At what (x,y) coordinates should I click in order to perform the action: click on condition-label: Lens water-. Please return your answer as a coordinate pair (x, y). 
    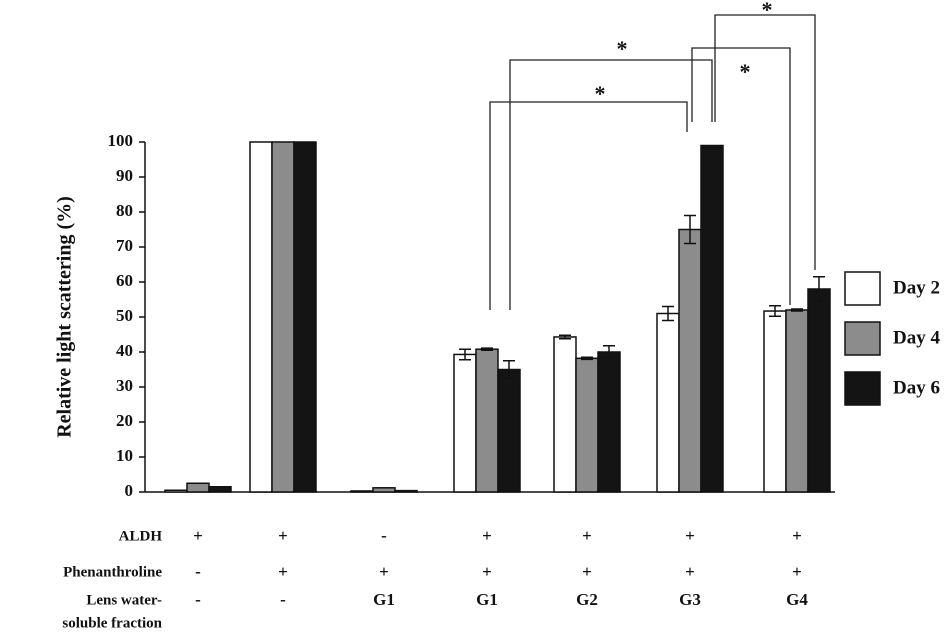
    Looking at the image, I should click on (124, 600).